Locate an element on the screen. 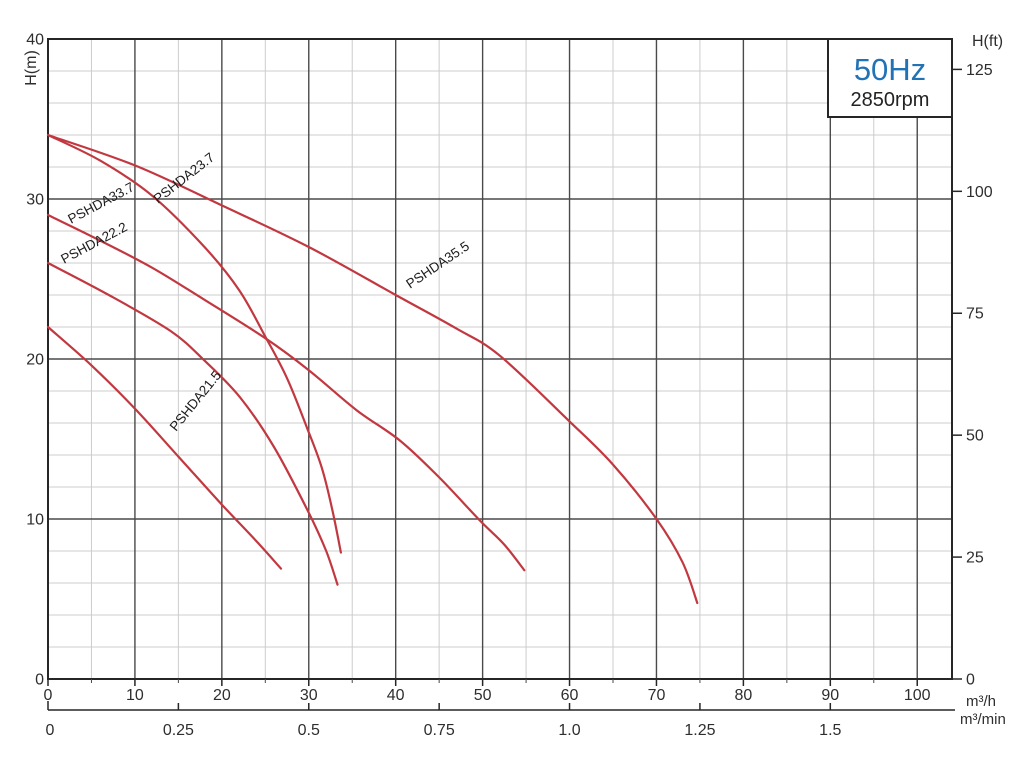 This screenshot has width=1024, height=768. legend: 50Hz 2850rpm is located at coordinates (890, 78).